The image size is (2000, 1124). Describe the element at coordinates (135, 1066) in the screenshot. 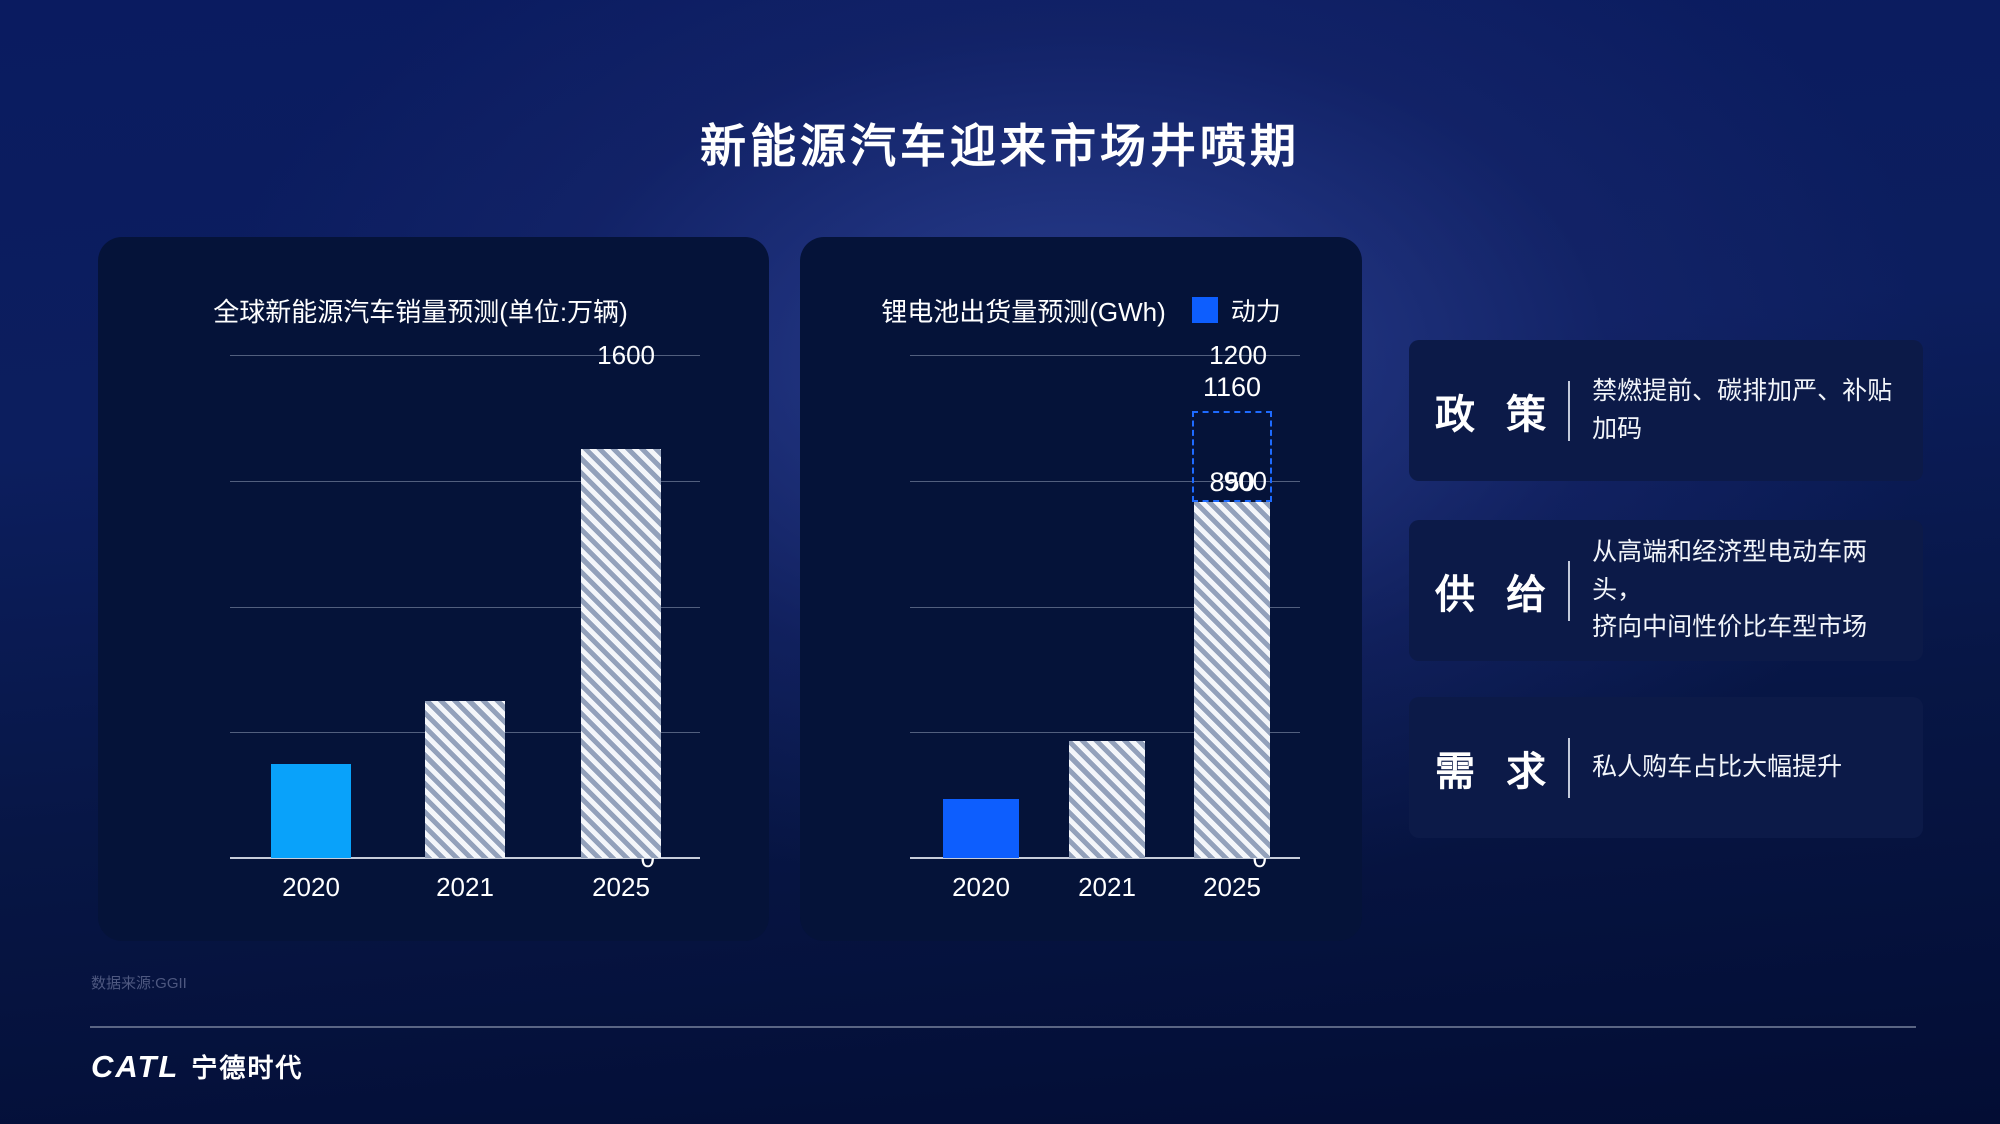

I see `catl-logo-latin: CATL` at that location.